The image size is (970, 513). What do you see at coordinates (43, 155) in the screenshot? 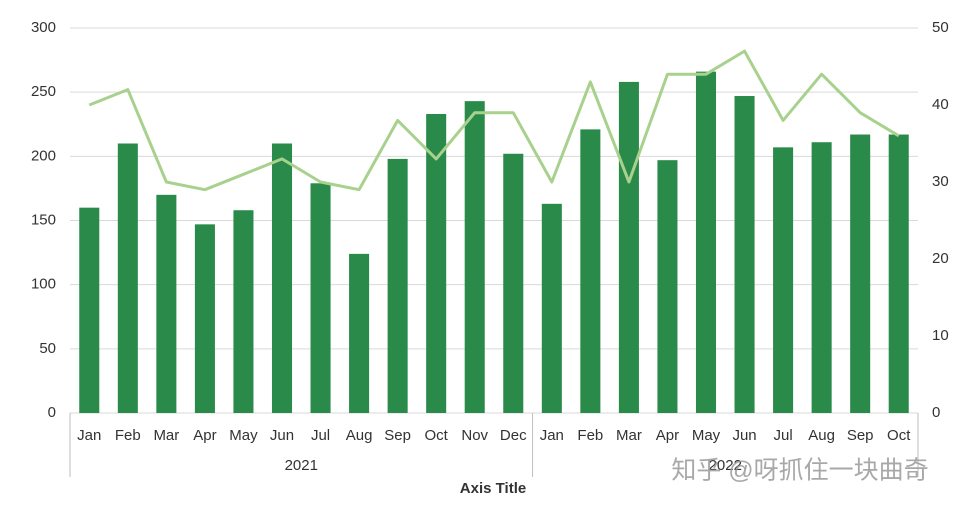
I see `y-tick-label: 200` at bounding box center [43, 155].